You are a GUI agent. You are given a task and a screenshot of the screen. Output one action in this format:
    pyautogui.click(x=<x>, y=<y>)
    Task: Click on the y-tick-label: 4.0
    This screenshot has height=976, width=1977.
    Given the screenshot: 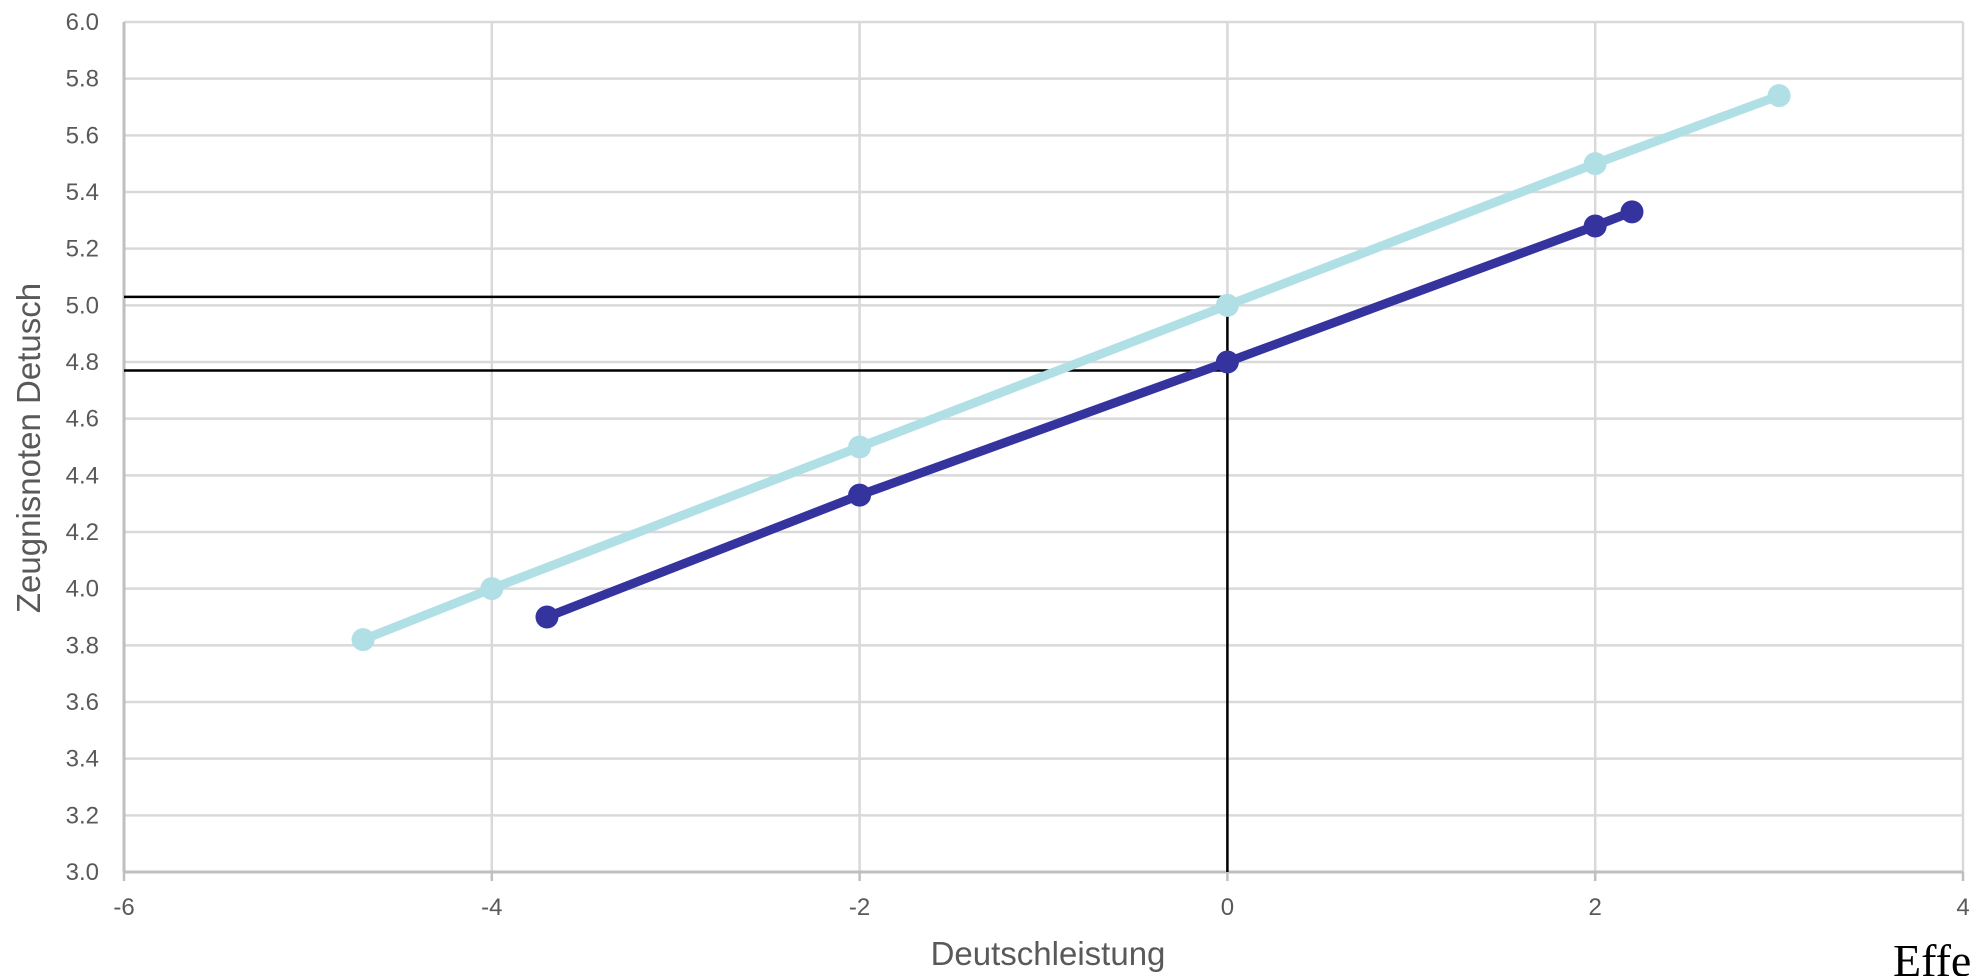 What is the action you would take?
    pyautogui.click(x=82, y=589)
    